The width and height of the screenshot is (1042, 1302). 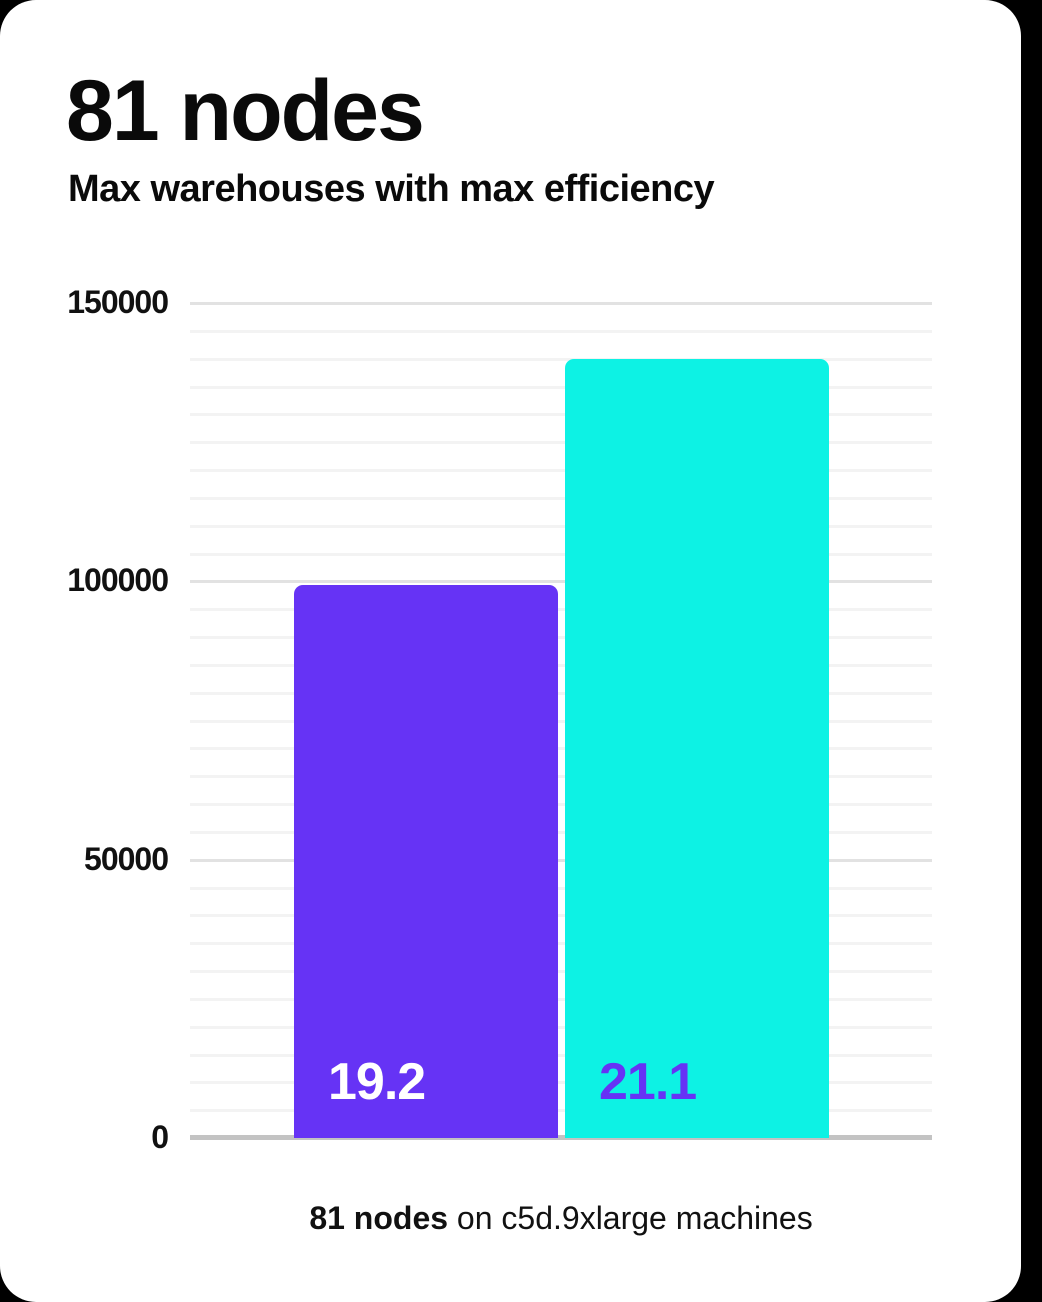 I want to click on bar-value-label: 21.1, so click(x=648, y=1082).